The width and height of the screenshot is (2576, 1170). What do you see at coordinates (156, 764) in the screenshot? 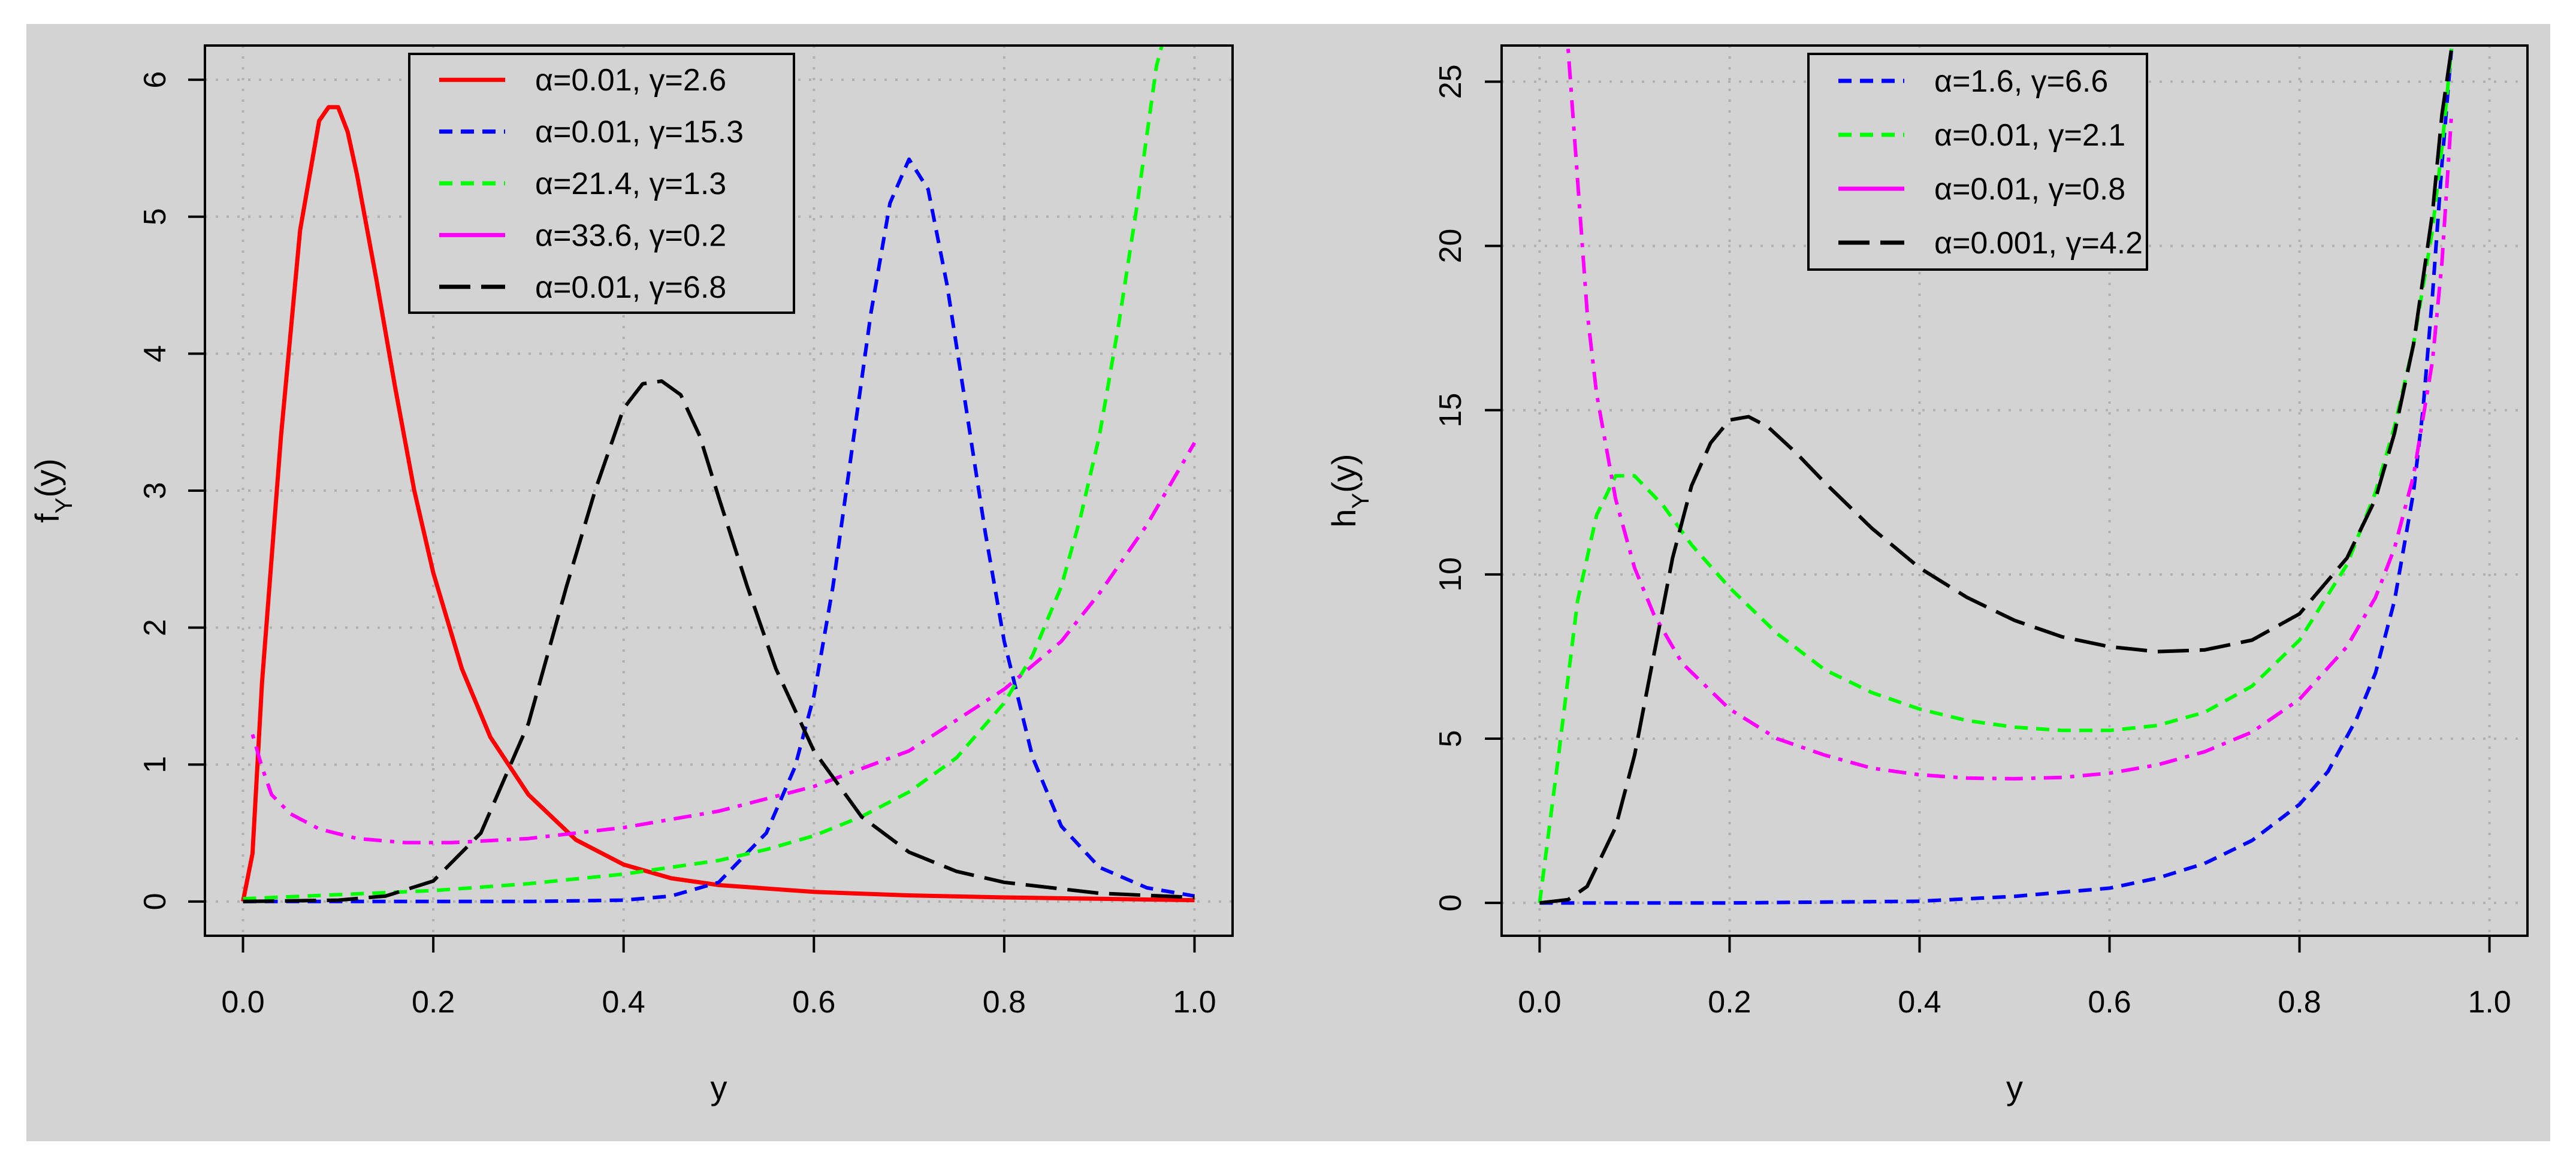
I see `y-tick-label: 1` at bounding box center [156, 764].